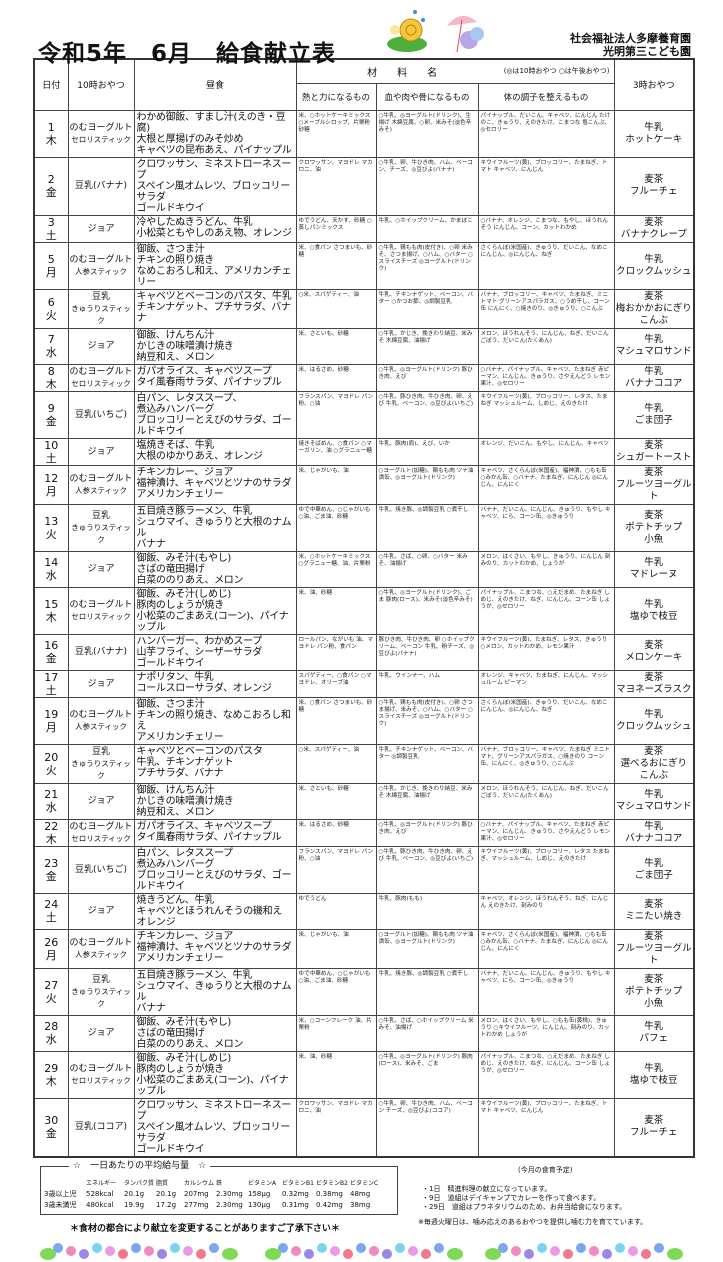 The image size is (723, 1262). What do you see at coordinates (336, 1074) in the screenshot?
I see `energy-foods-cell: 米、油、砂糖` at bounding box center [336, 1074].